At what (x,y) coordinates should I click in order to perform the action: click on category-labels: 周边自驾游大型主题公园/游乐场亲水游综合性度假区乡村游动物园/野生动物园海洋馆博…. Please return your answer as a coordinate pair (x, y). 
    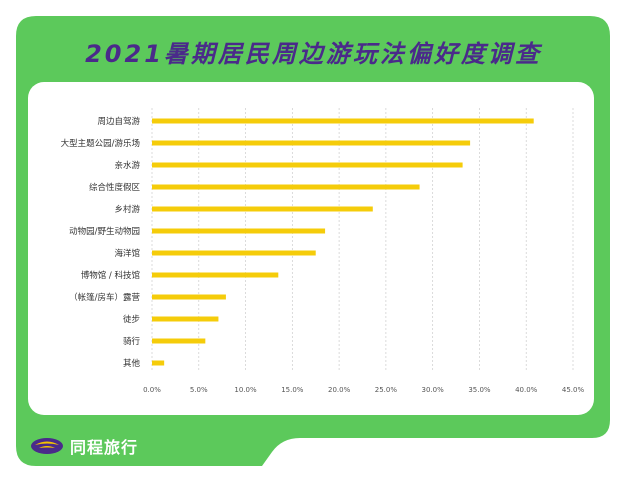
    Looking at the image, I should click on (101, 242).